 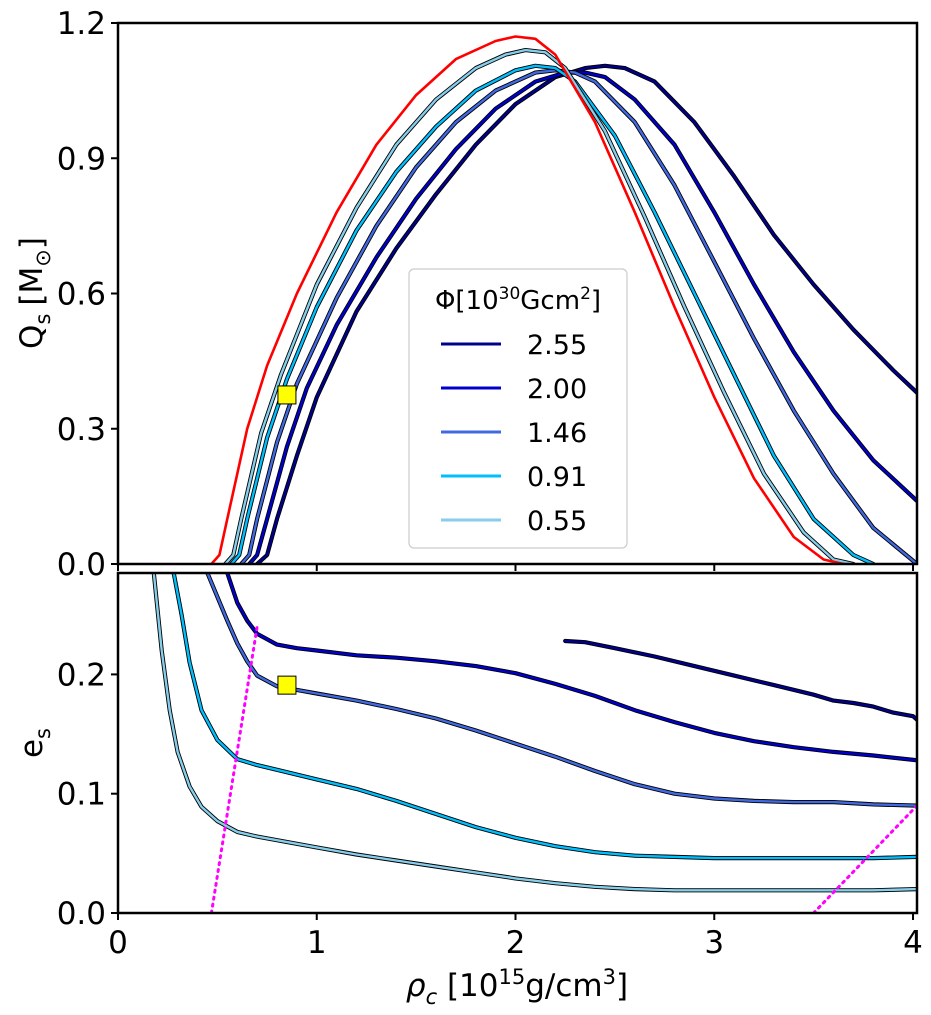 What do you see at coordinates (557, 433) in the screenshot?
I see `legend-label-2: 1.46` at bounding box center [557, 433].